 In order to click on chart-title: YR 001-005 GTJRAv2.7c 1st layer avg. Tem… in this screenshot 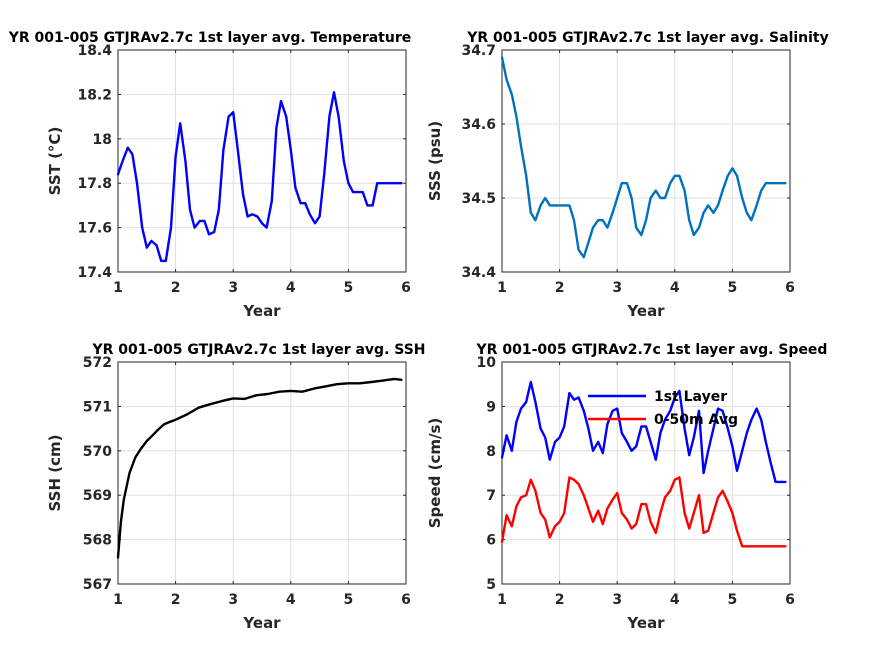, I will do `click(210, 38)`.